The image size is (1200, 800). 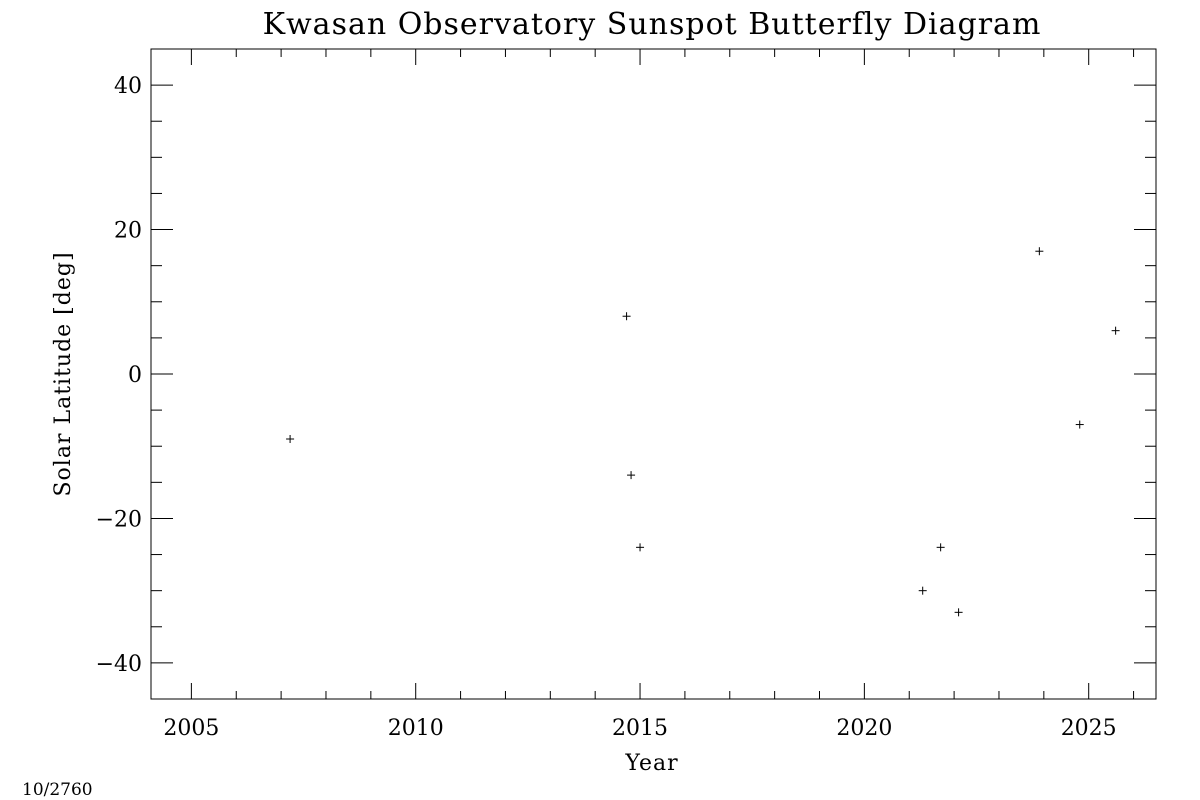 What do you see at coordinates (119, 664) in the screenshot?
I see `y-tick-label: −40` at bounding box center [119, 664].